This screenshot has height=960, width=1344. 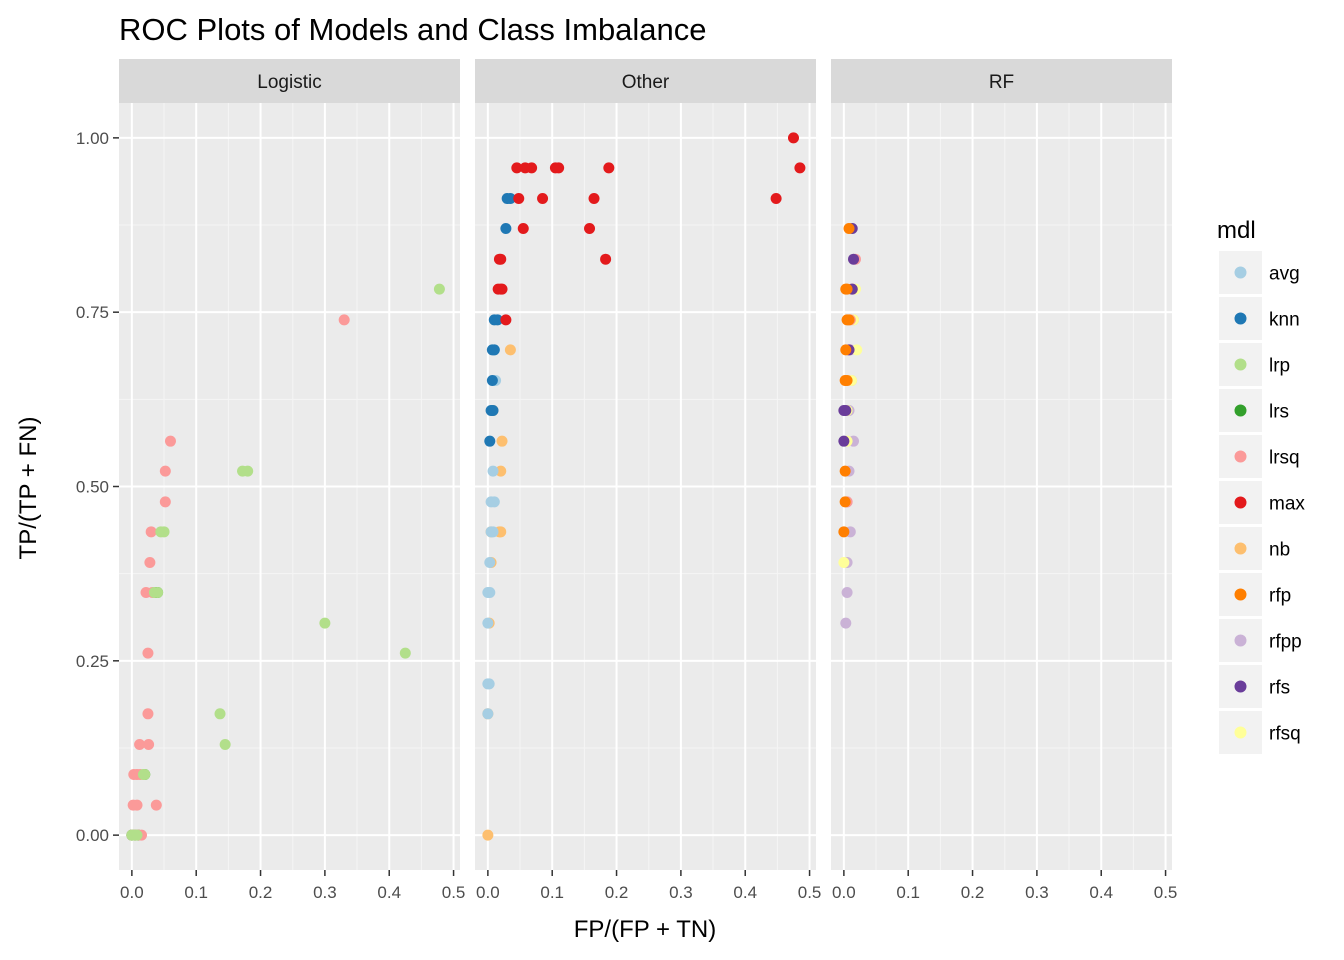 What do you see at coordinates (92, 138) in the screenshot?
I see `y-tick-label: 1.00` at bounding box center [92, 138].